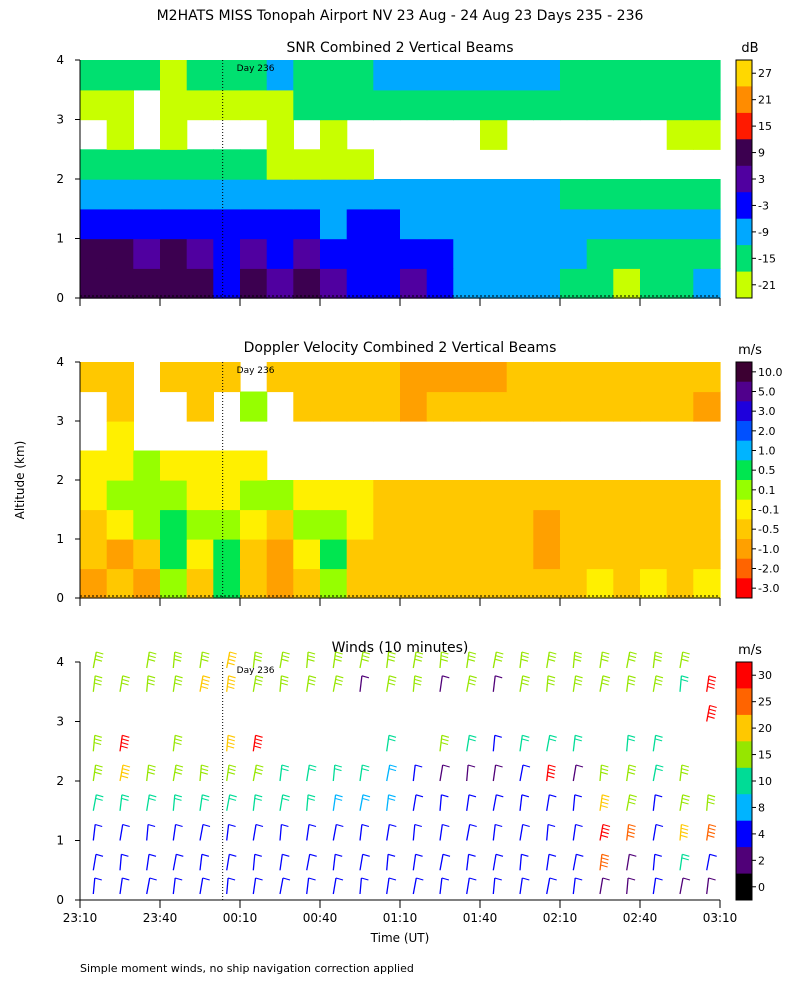 The height and width of the screenshot is (1000, 800). Describe the element at coordinates (761, 834) in the screenshot. I see `colorbar-tick-label: 4` at that location.